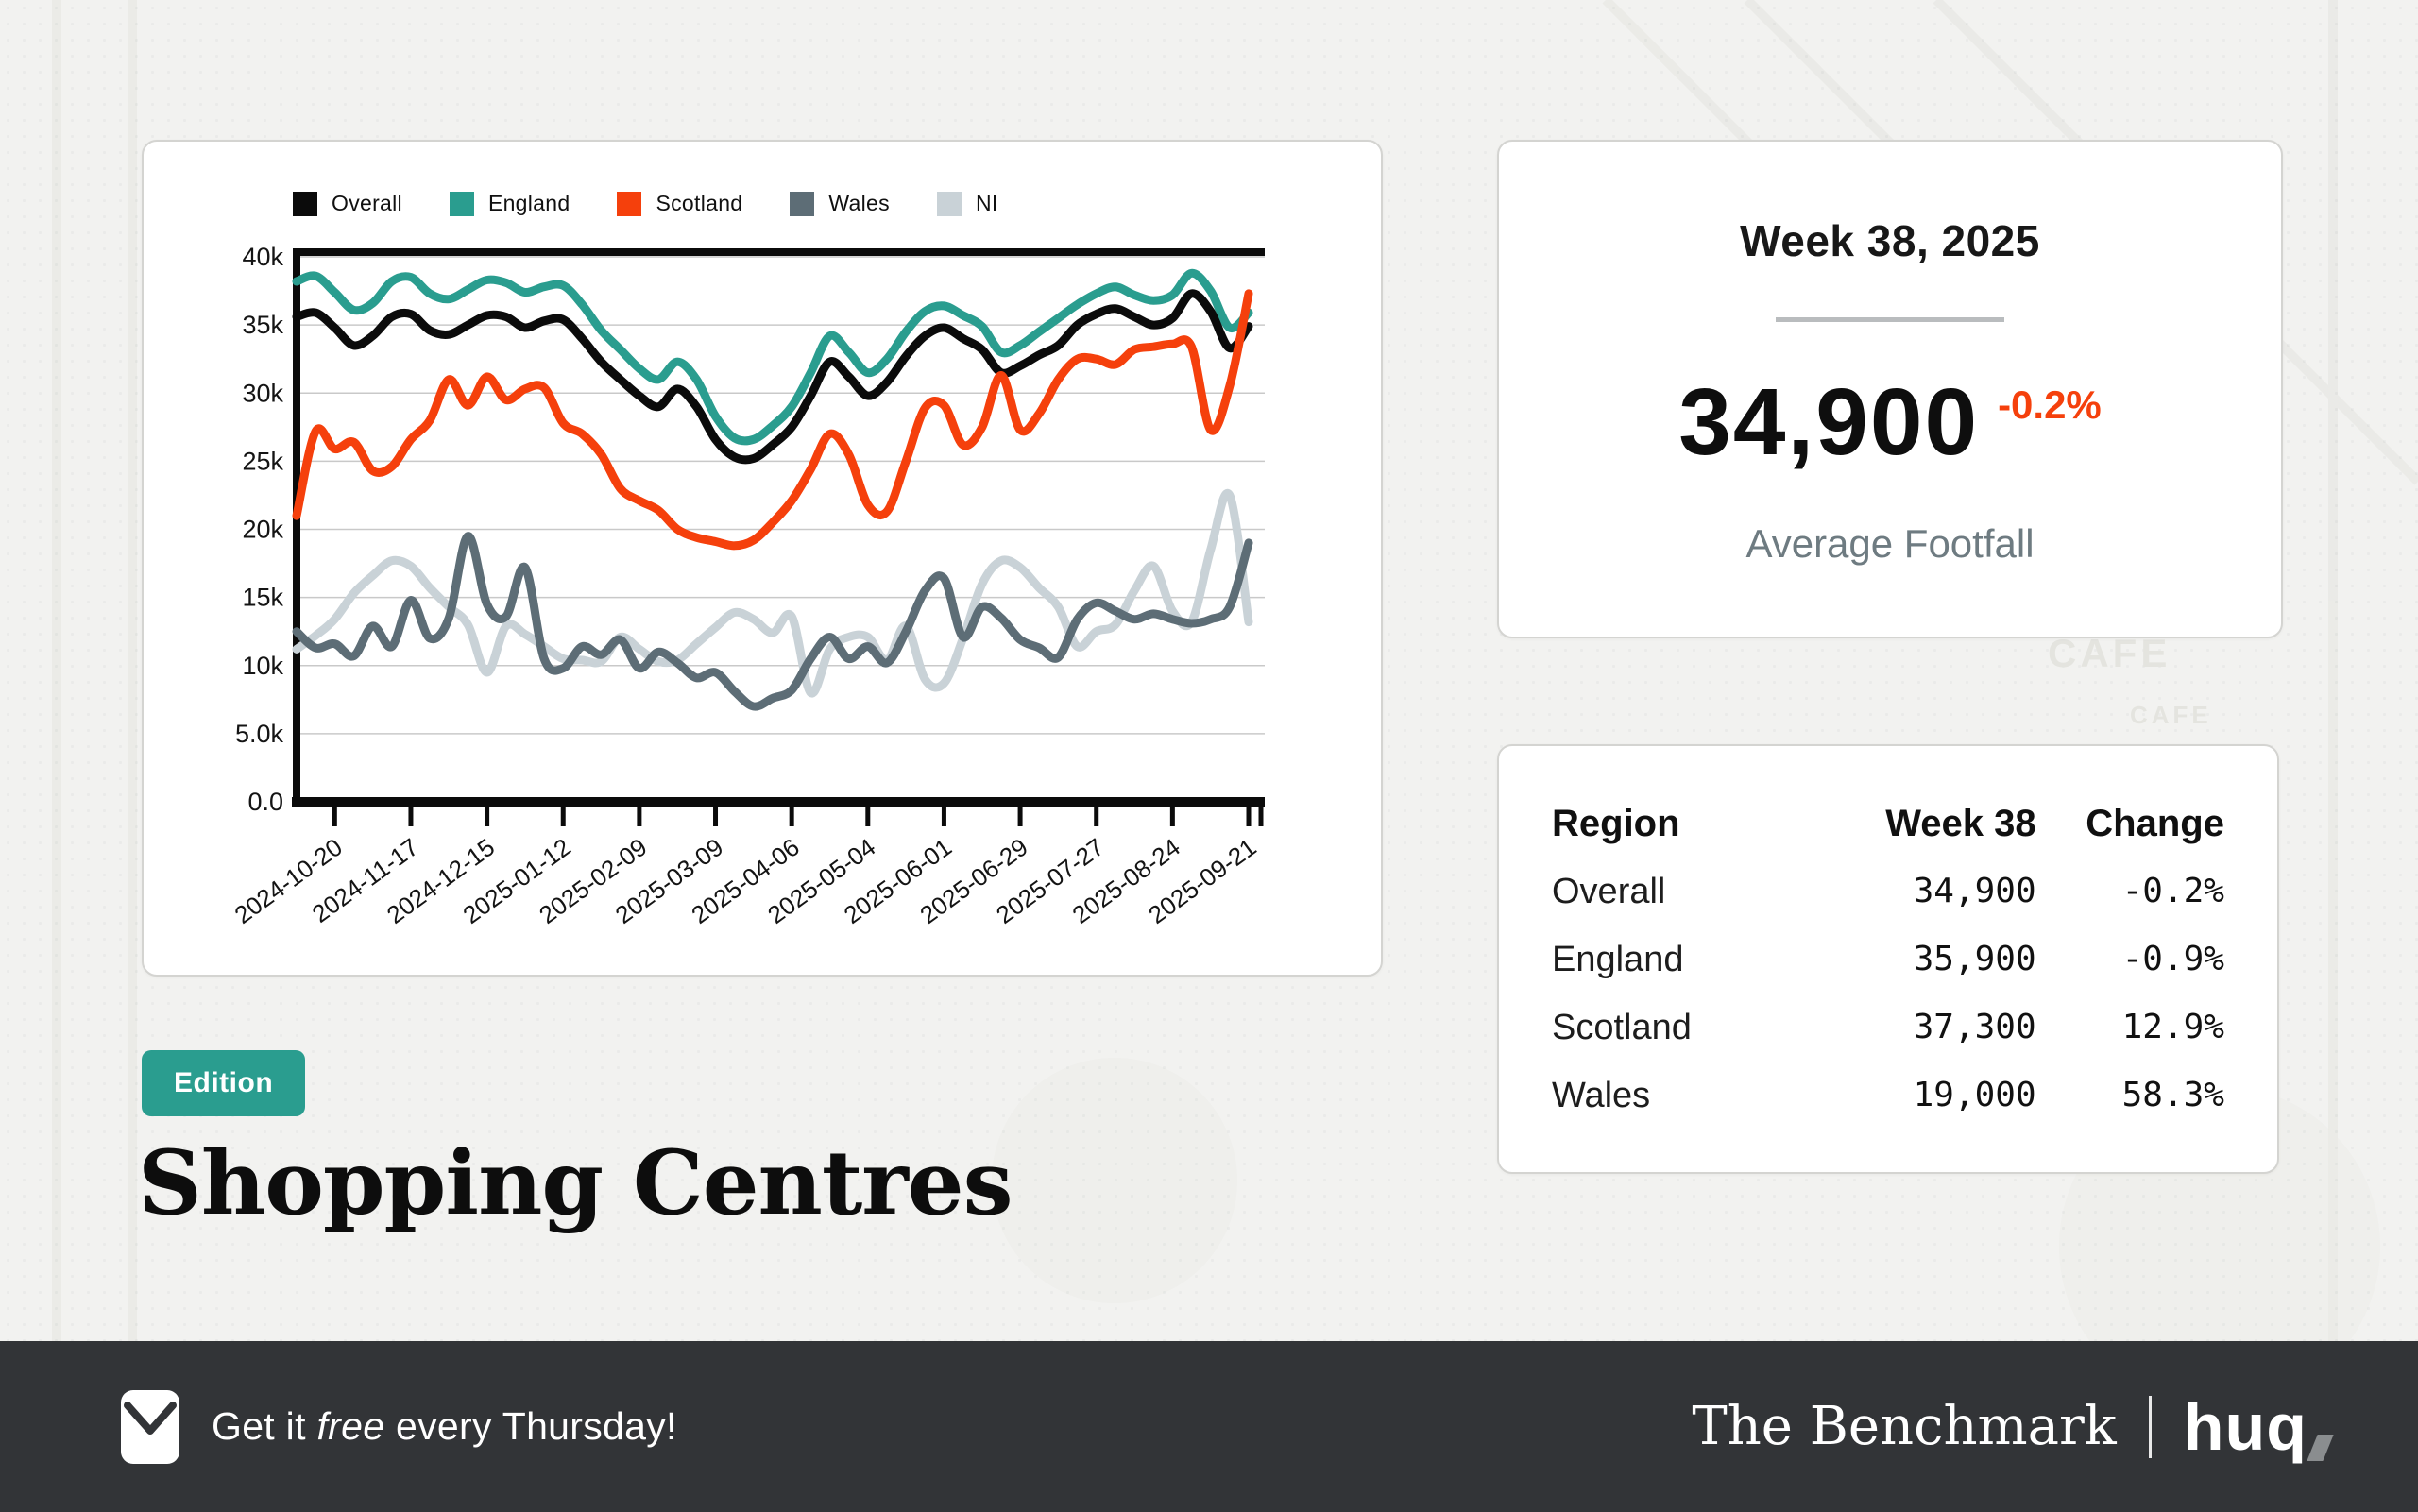 This screenshot has height=1512, width=2418. What do you see at coordinates (259, 734) in the screenshot?
I see `y-tick-label: 5.0k` at bounding box center [259, 734].